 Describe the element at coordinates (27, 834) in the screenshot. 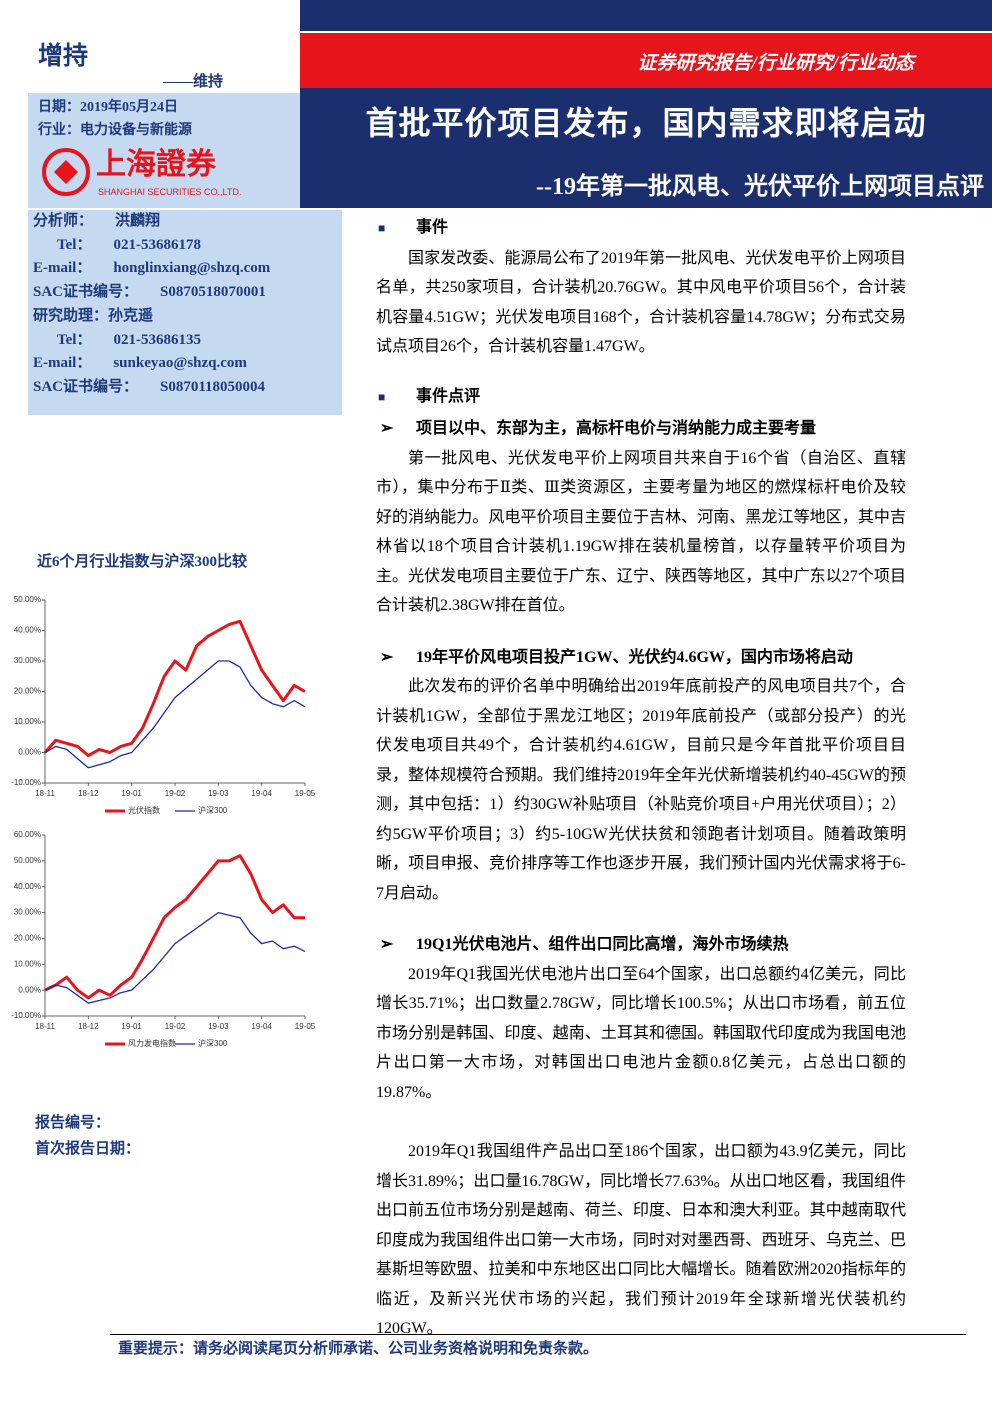

I see `y-tick-label: 60.00%` at that location.